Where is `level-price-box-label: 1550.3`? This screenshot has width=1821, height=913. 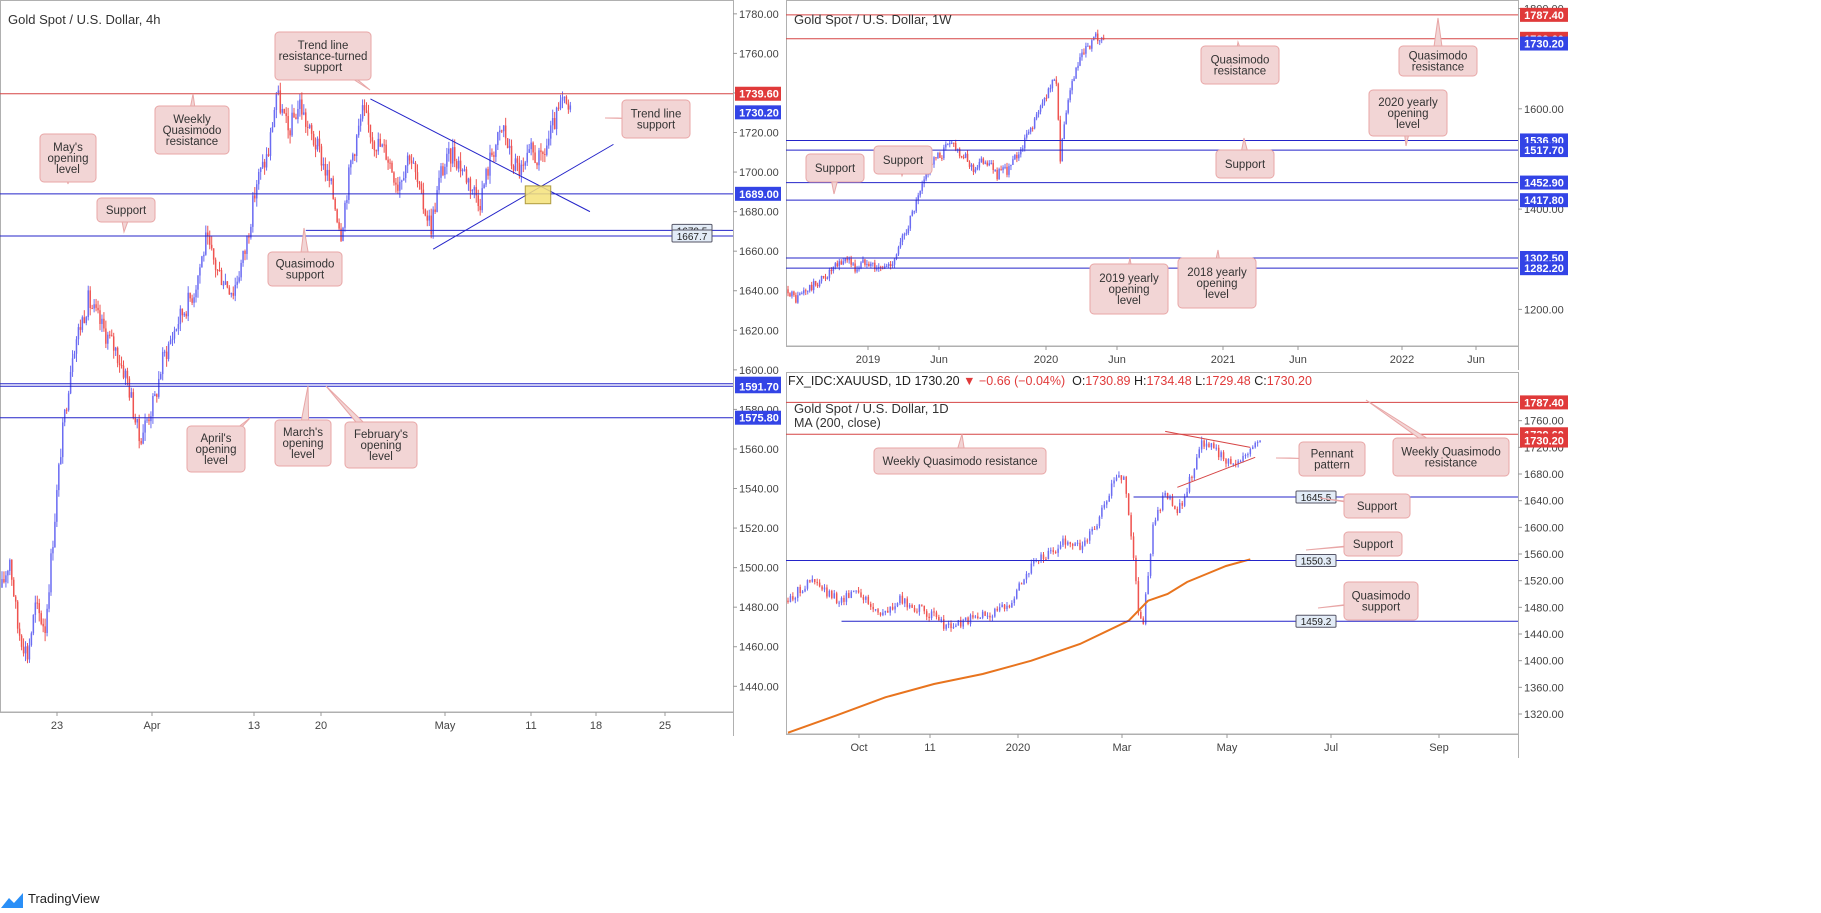 level-price-box-label: 1550.3 is located at coordinates (1316, 561).